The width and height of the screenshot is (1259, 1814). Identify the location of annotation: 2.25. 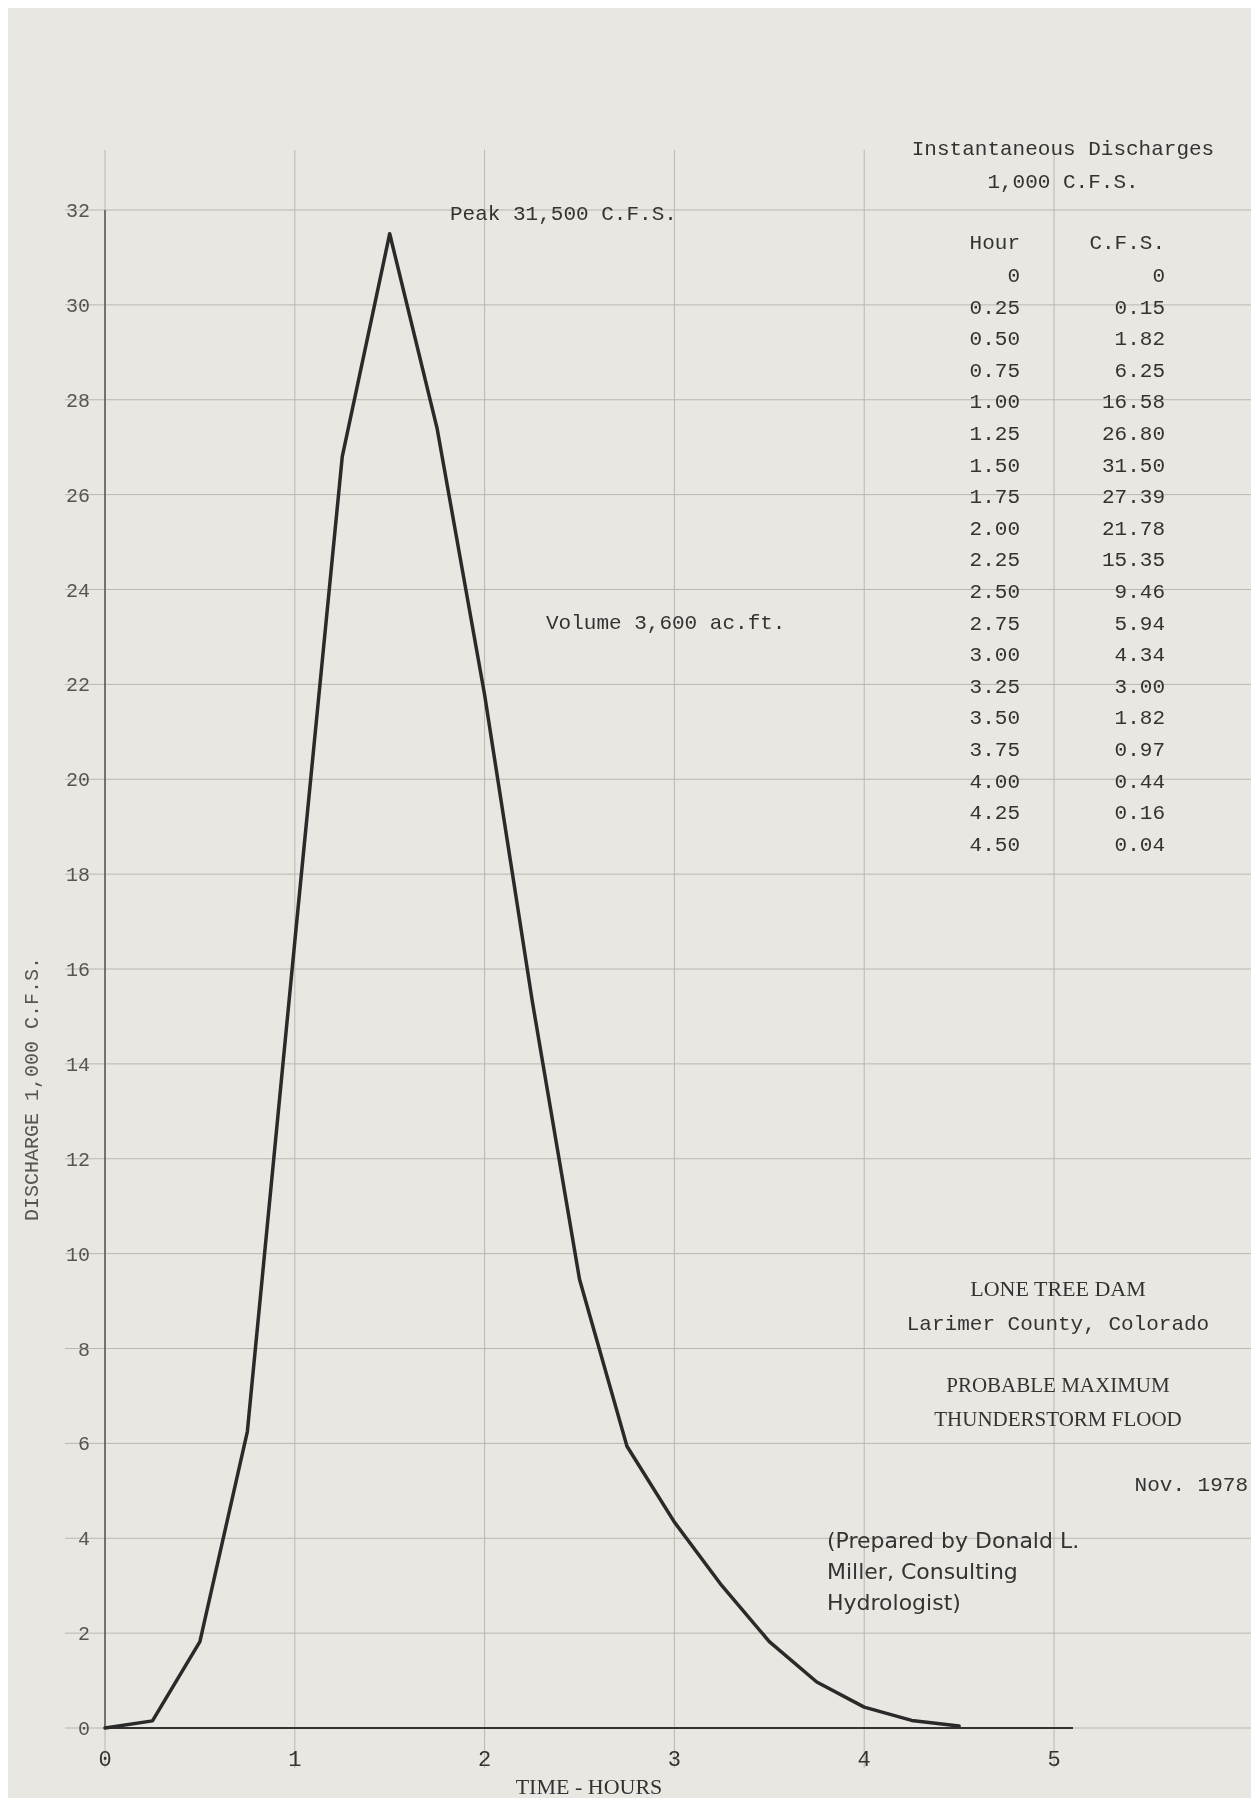
(994, 561).